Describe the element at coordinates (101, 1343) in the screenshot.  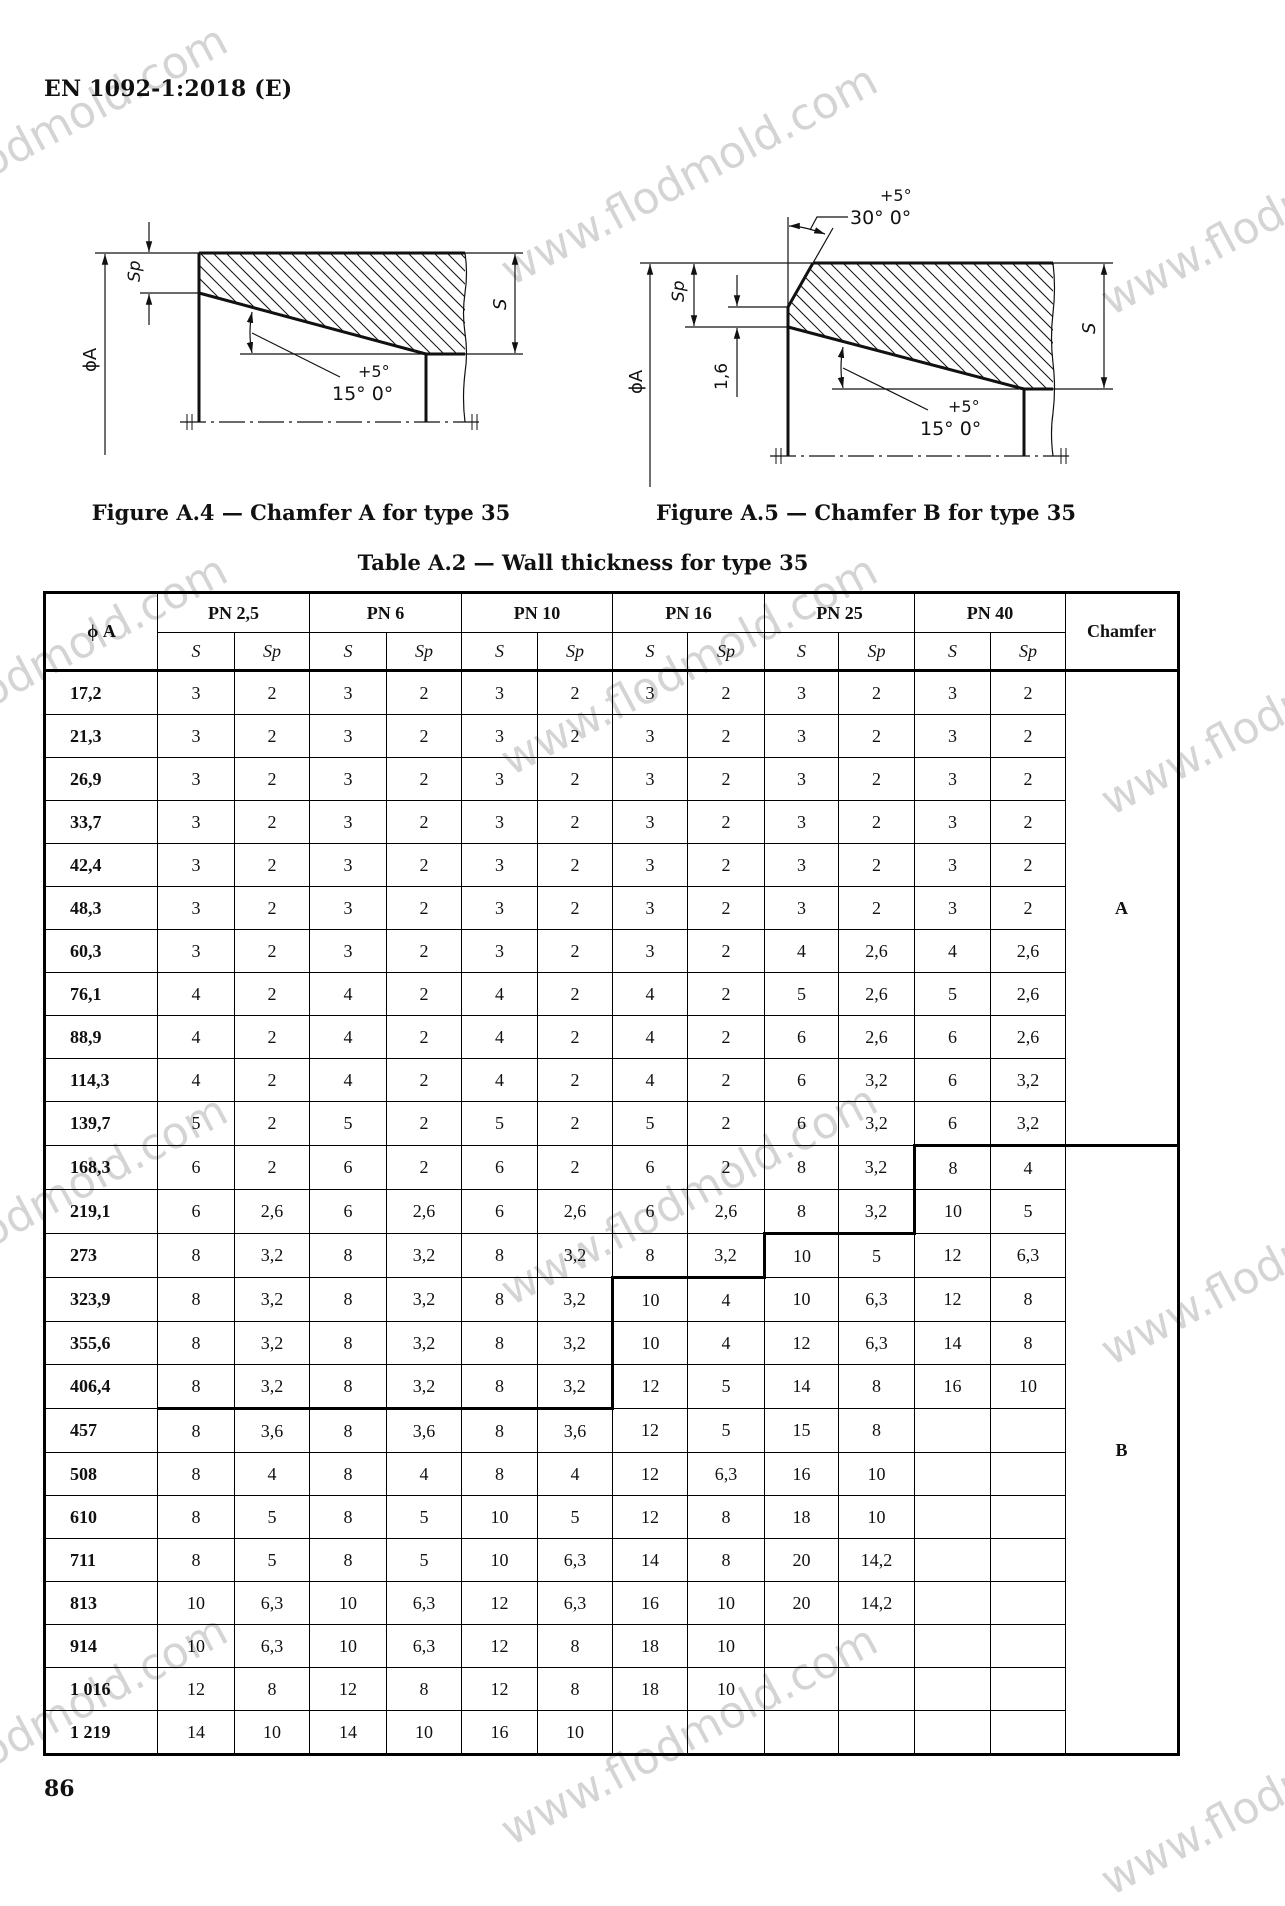
I see `cell-diameter: 355,6` at that location.